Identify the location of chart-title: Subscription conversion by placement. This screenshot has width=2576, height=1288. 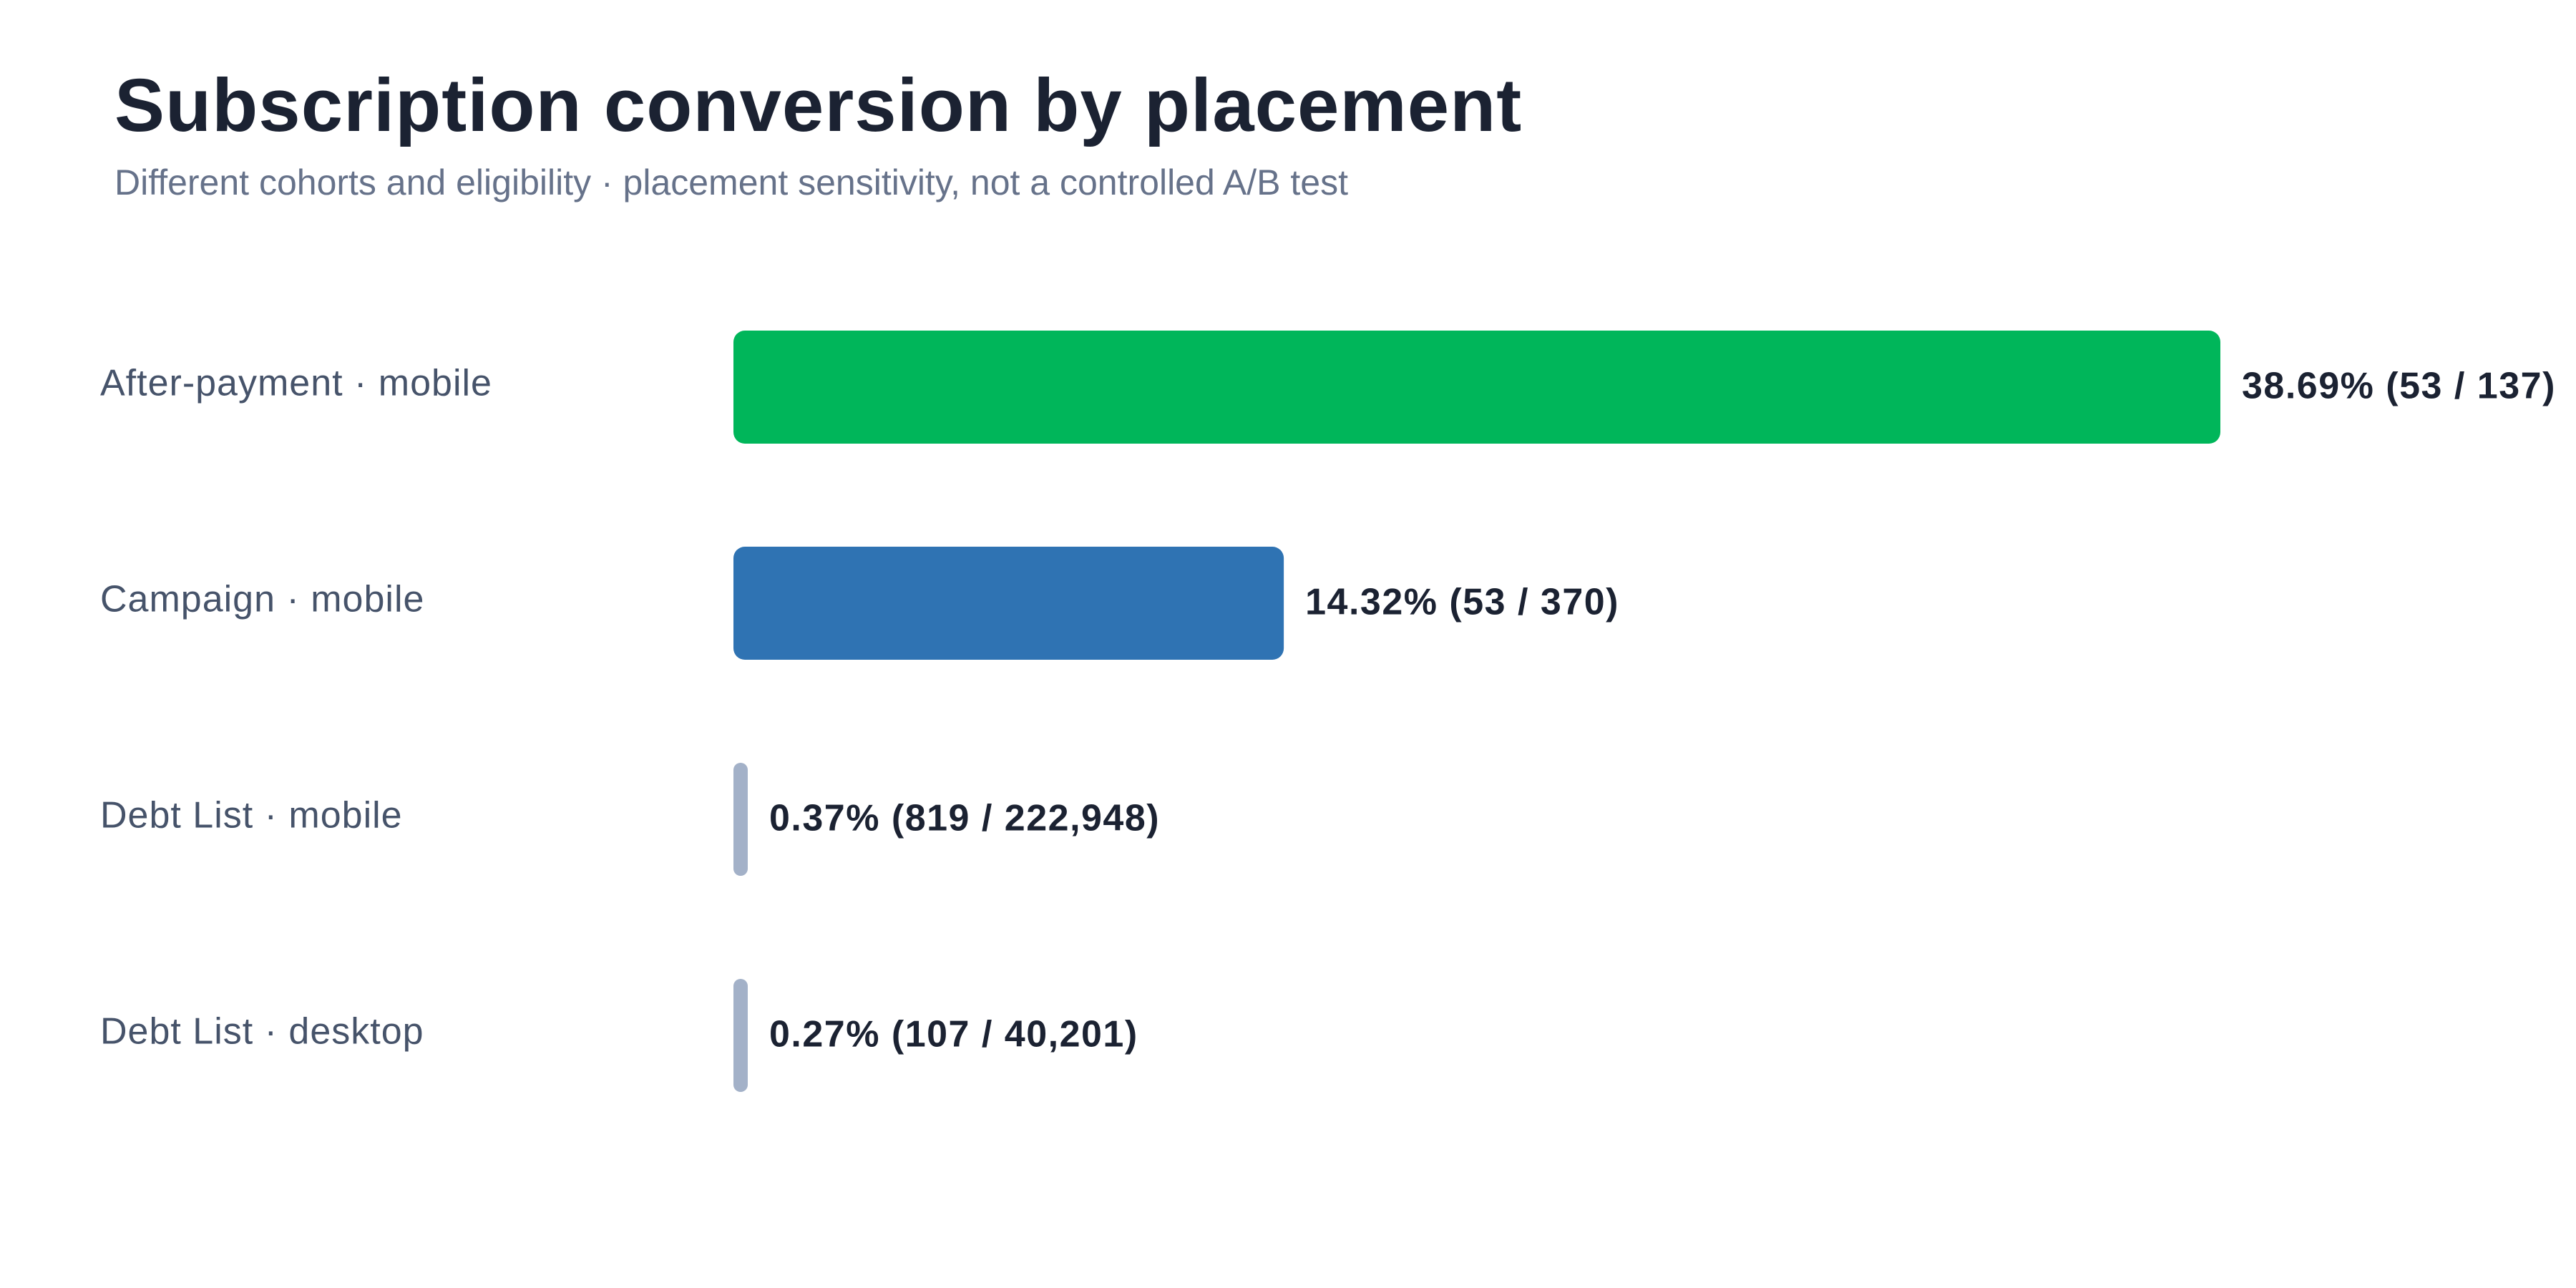
(818, 105).